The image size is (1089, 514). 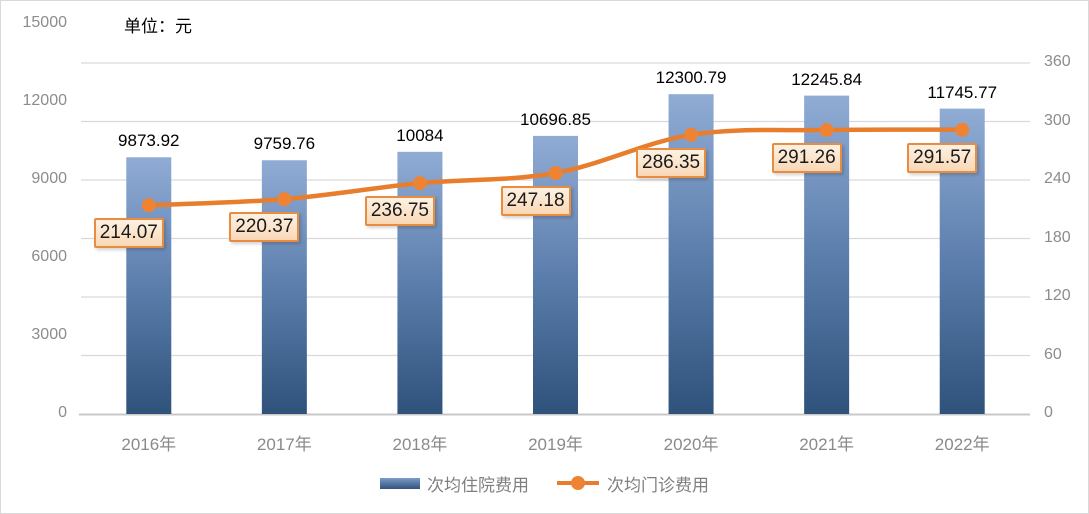 I want to click on right-axis-tick: 360, so click(x=1057, y=61).